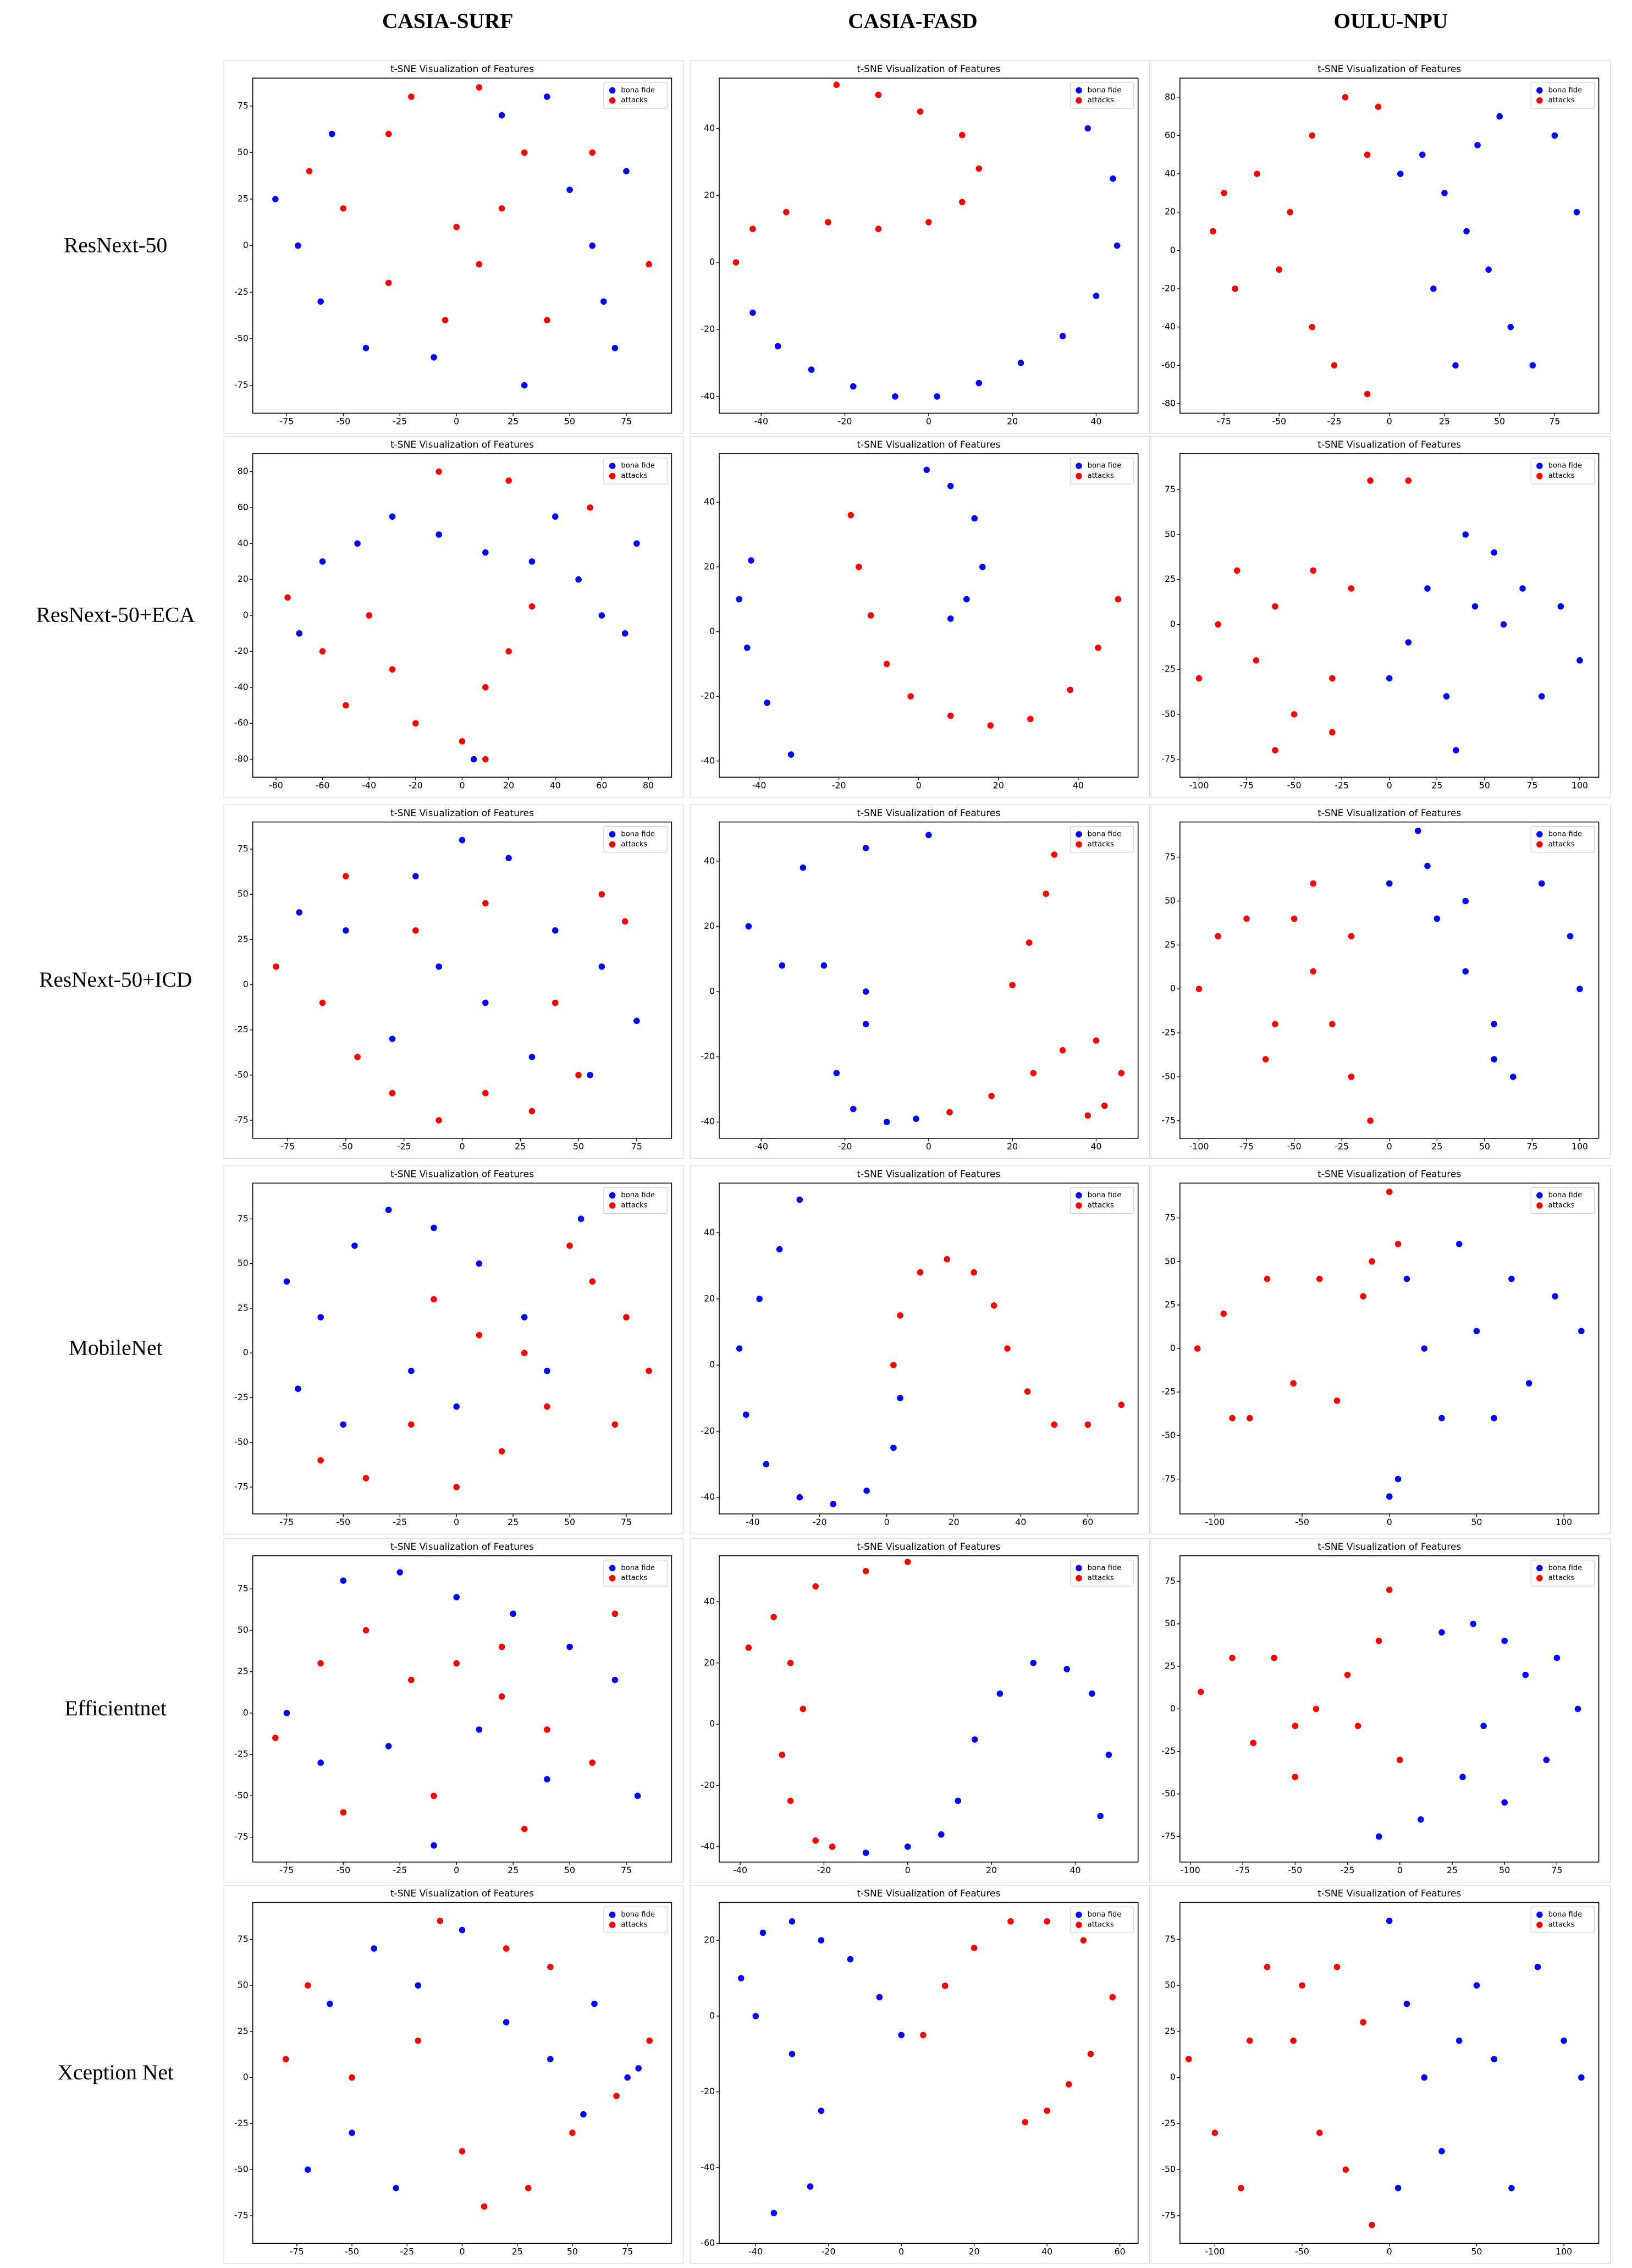  Describe the element at coordinates (116, 245) in the screenshot. I see `row-label: ResNext-50` at that location.